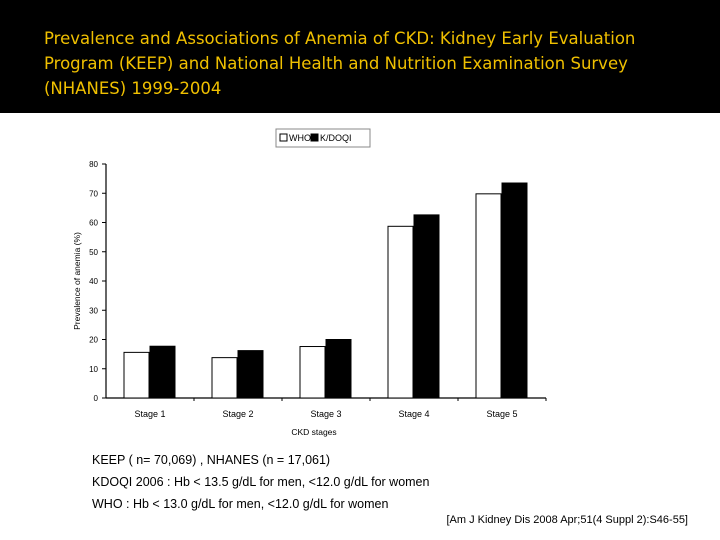 The width and height of the screenshot is (720, 540). I want to click on legend-swatch-kdoqi, so click(314, 137).